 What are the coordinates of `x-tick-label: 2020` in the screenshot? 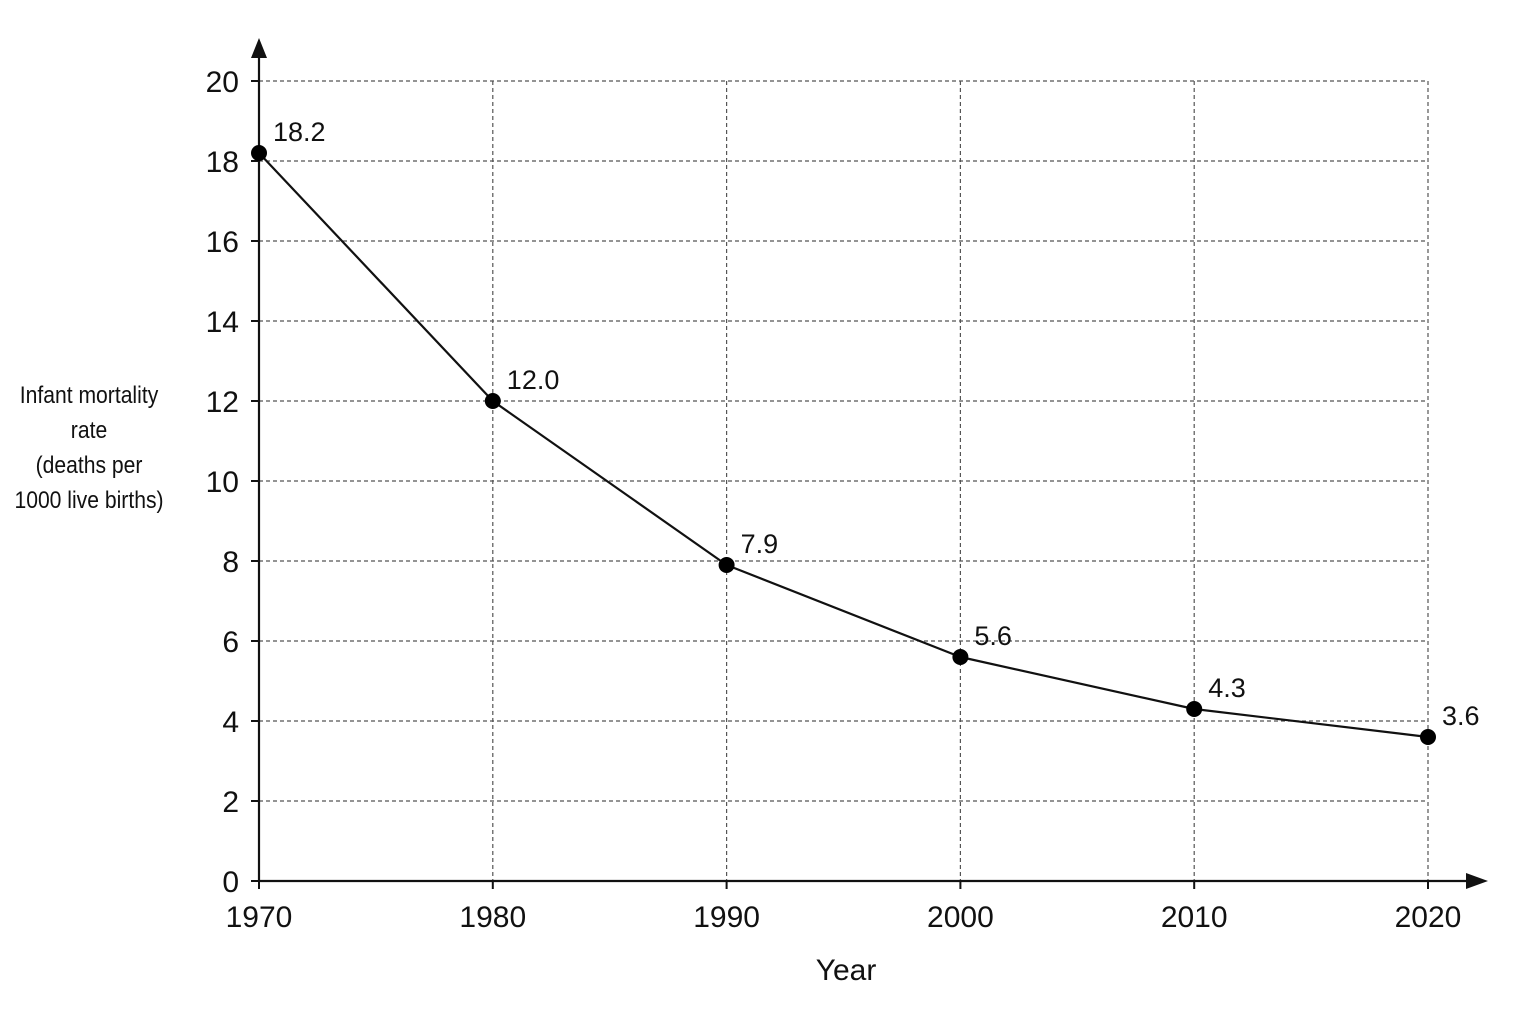 It's located at (1428, 917).